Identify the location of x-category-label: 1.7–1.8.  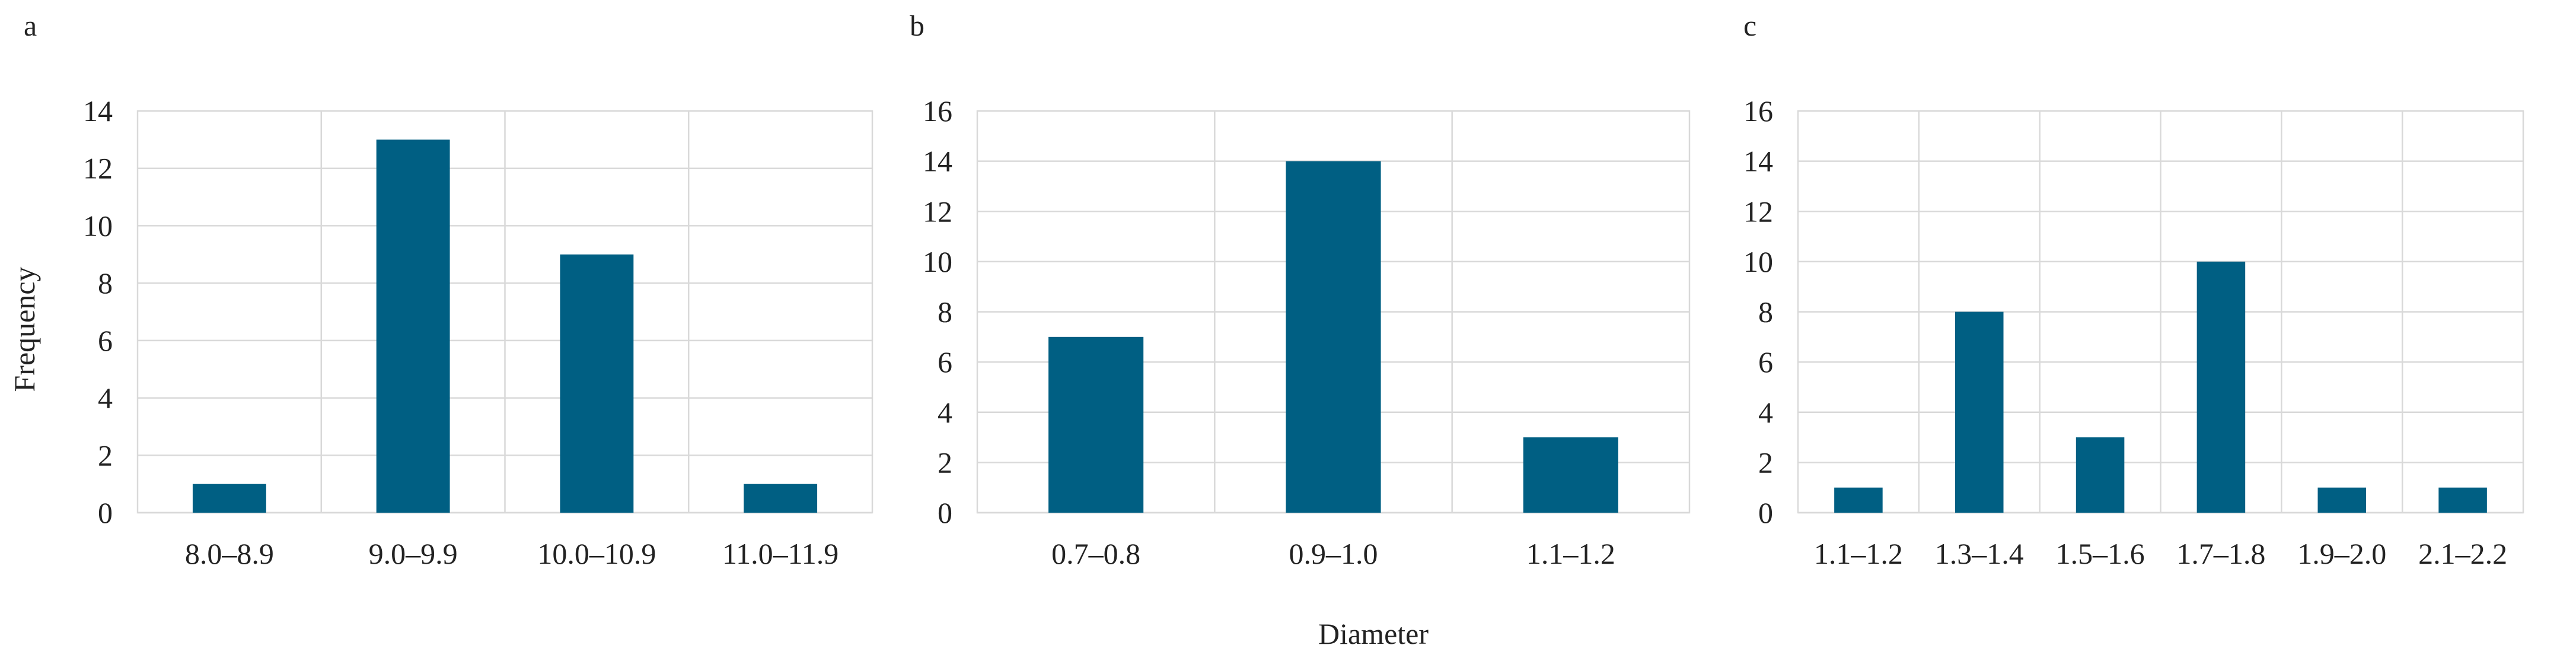
(2220, 553).